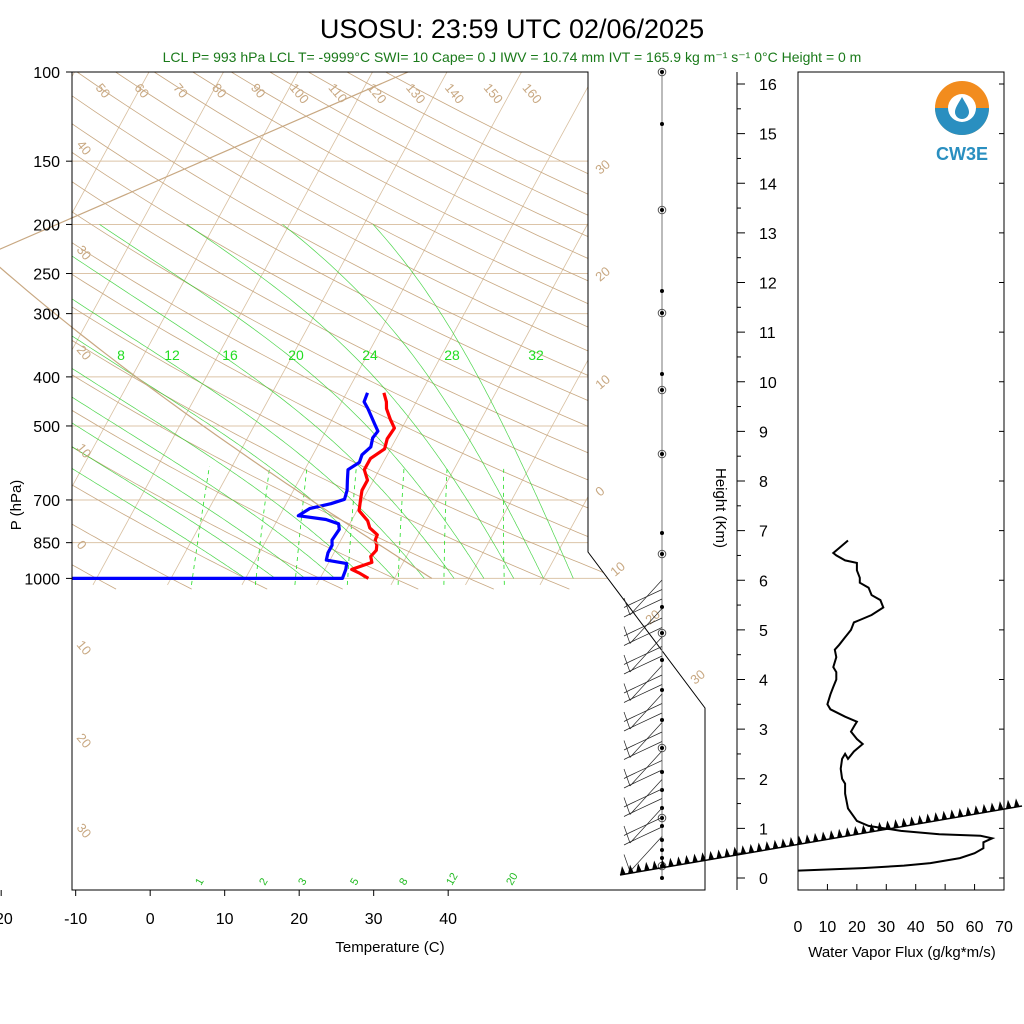 This screenshot has height=1024, width=1024. I want to click on pressure-tick-label: 400, so click(46, 378).